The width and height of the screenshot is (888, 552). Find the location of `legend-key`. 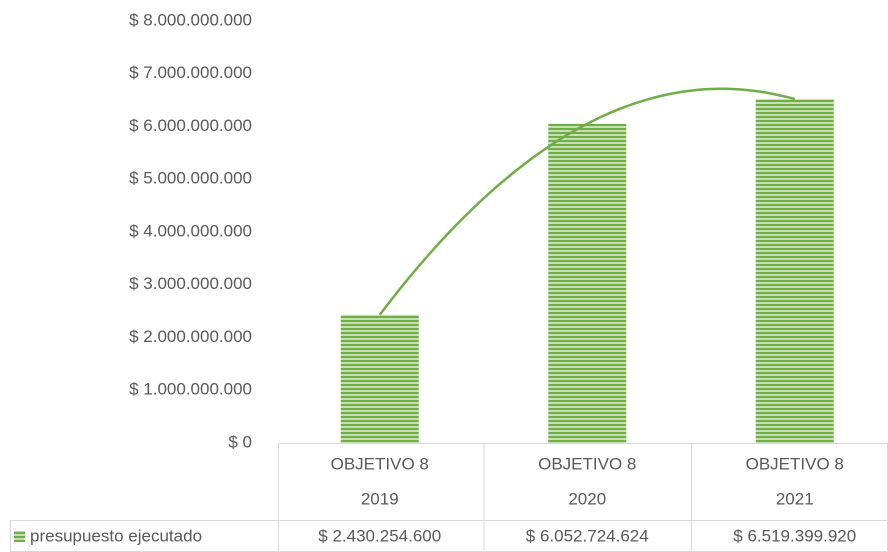

legend-key is located at coordinates (19, 536).